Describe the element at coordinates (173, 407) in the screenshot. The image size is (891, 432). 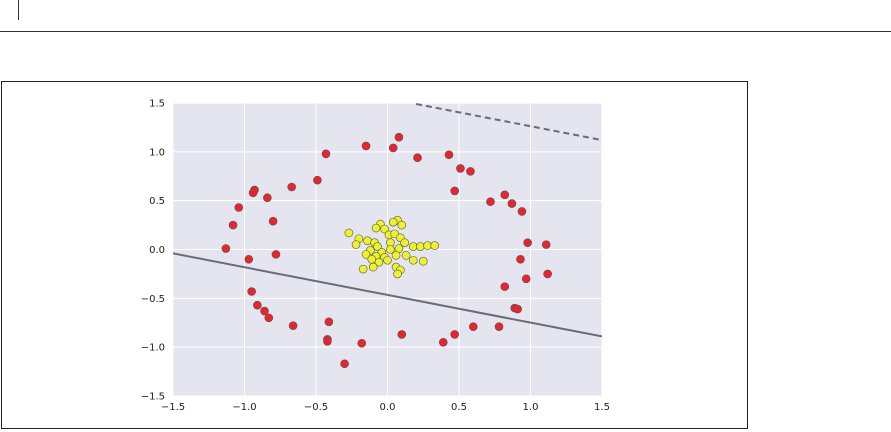
I see `x-tick-label: −1.5` at that location.